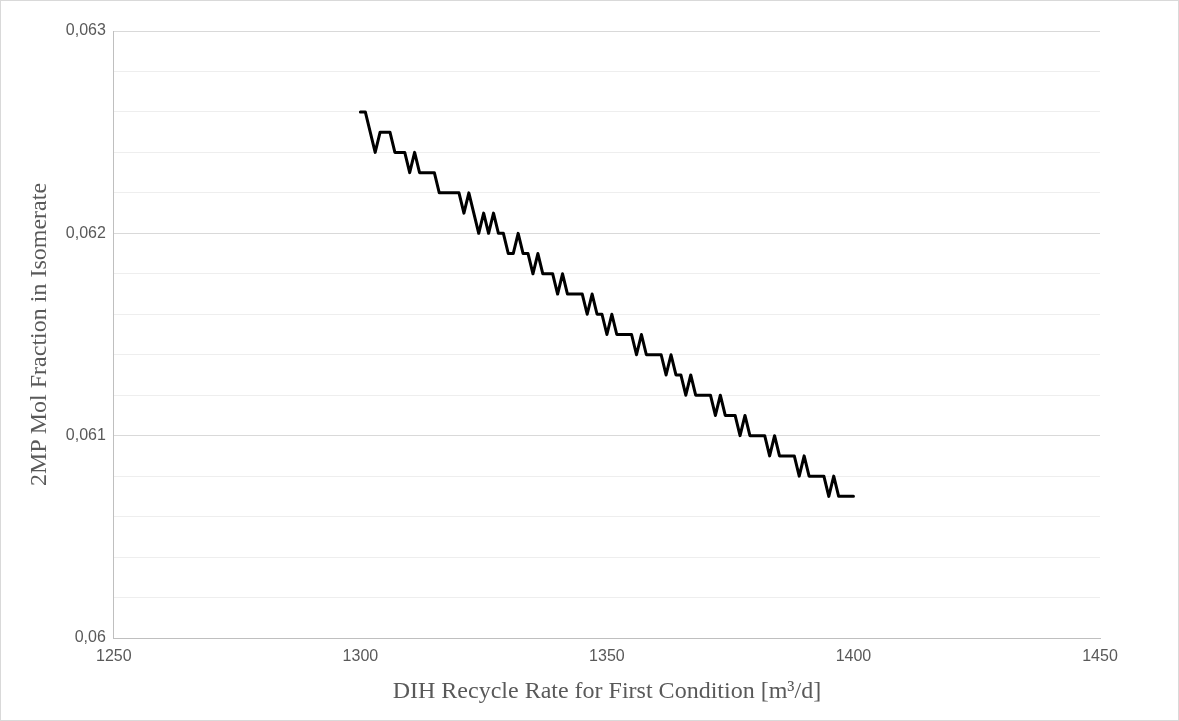  Describe the element at coordinates (853, 656) in the screenshot. I see `x-tick-label: 1400` at that location.